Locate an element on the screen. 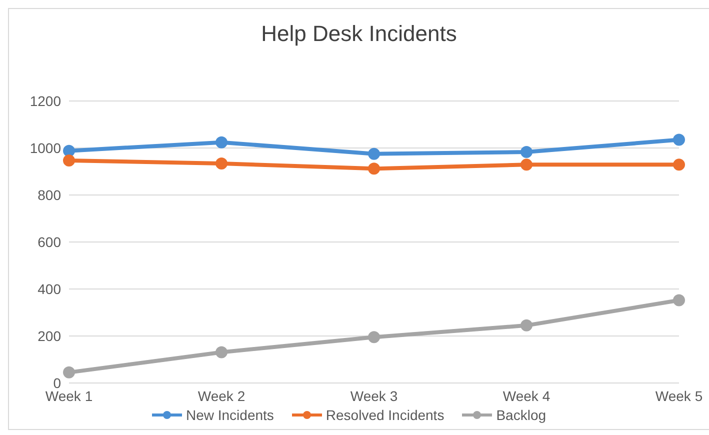 This screenshot has height=435, width=709. legend-label: Resolved Incidents is located at coordinates (385, 415).